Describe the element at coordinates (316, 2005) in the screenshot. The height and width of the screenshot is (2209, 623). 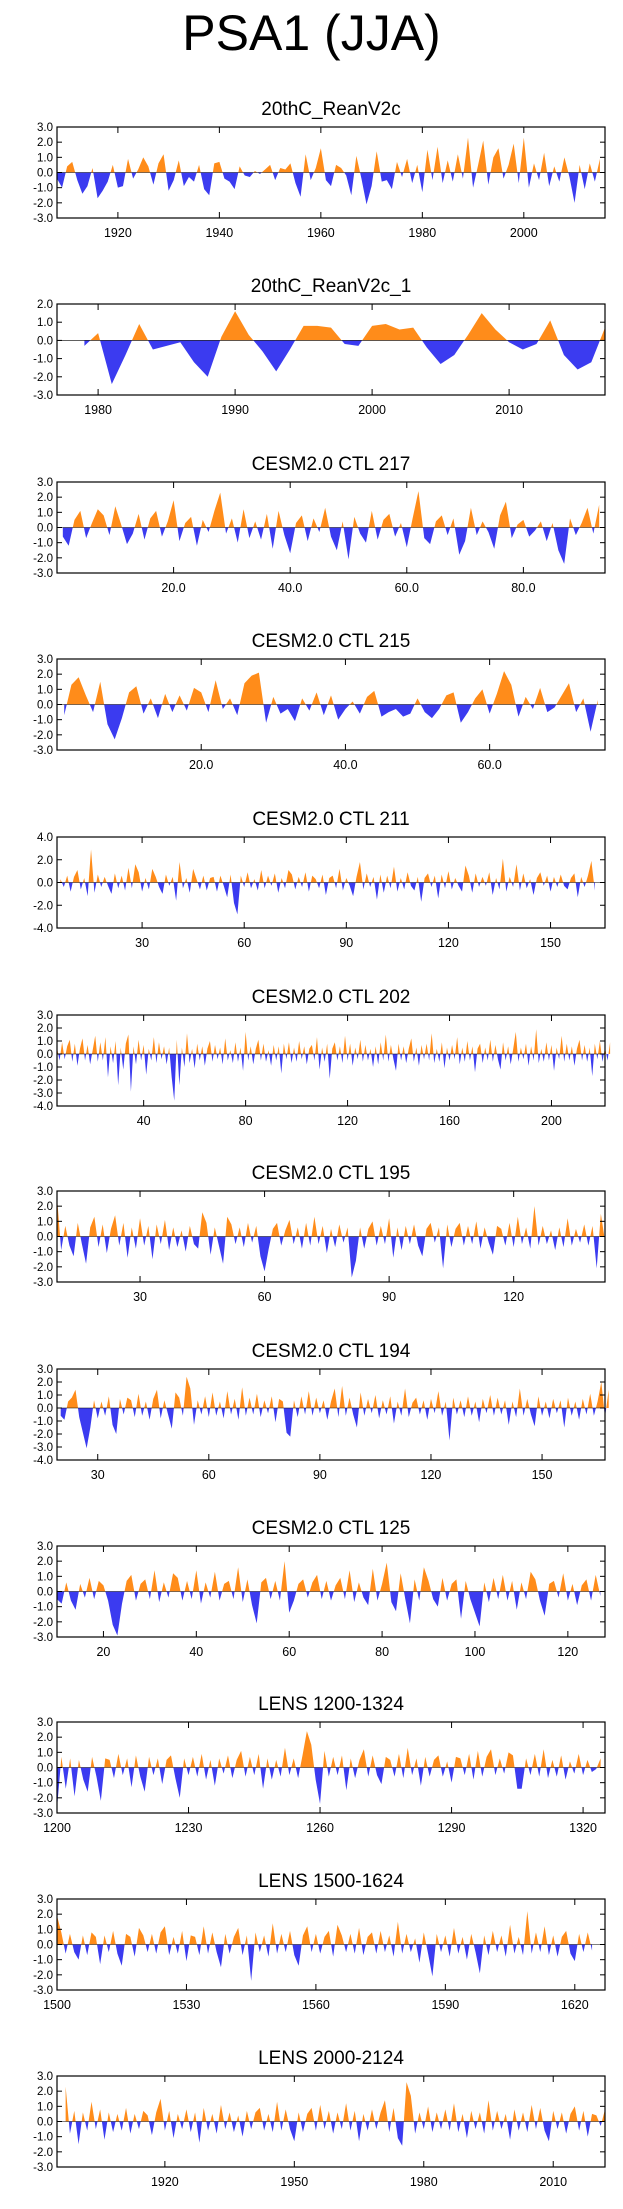
I see `x-tick-label: 1560` at that location.